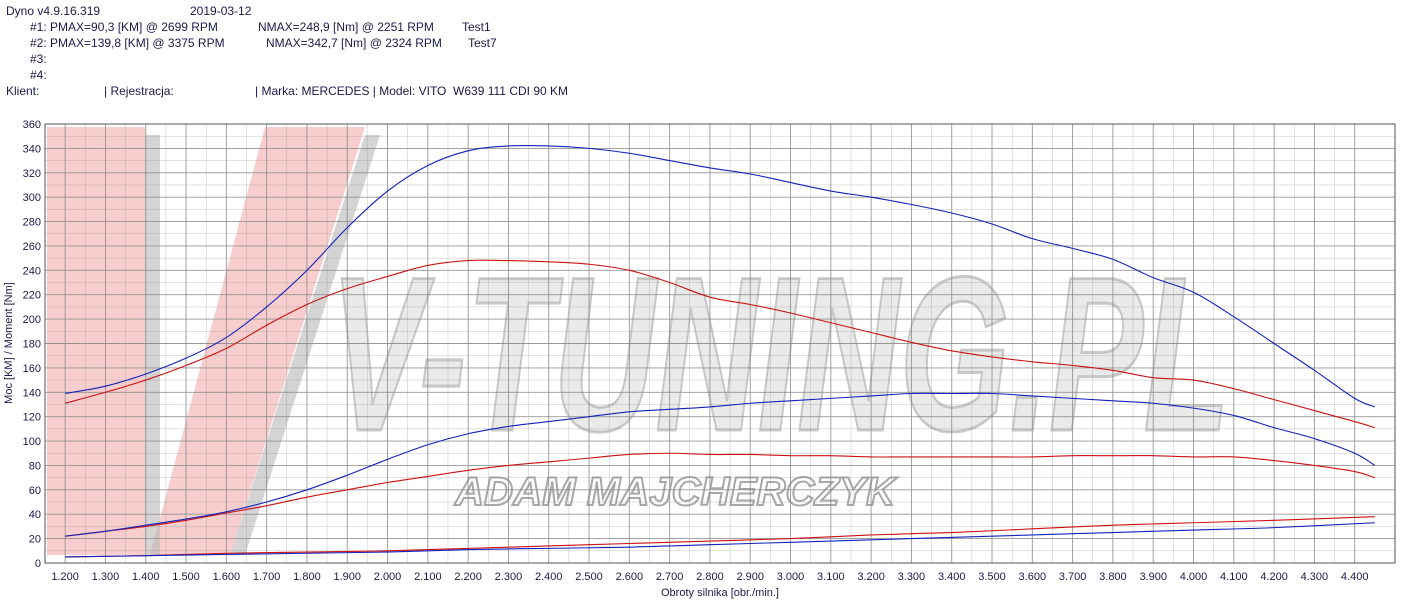  Describe the element at coordinates (32, 198) in the screenshot. I see `y-tick-label: 300` at that location.